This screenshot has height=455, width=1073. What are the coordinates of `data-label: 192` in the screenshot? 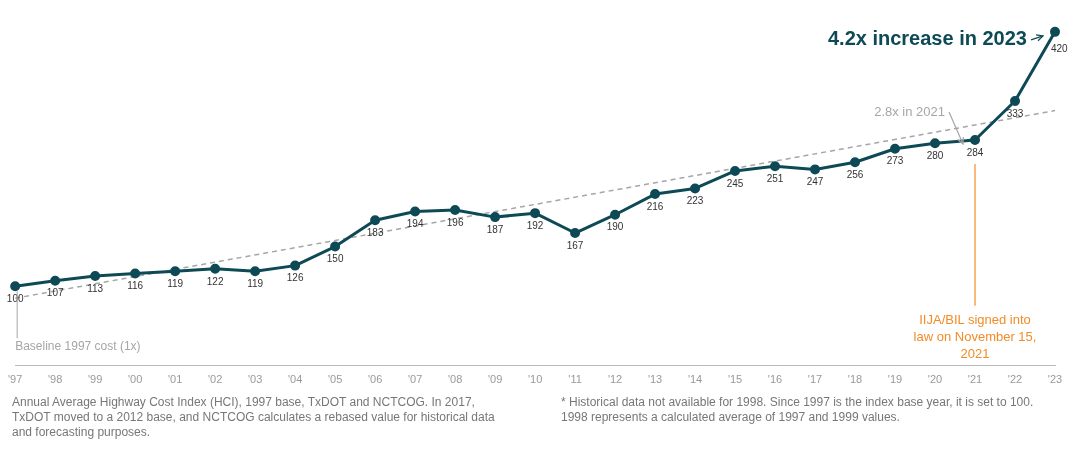 It's located at (535, 225).